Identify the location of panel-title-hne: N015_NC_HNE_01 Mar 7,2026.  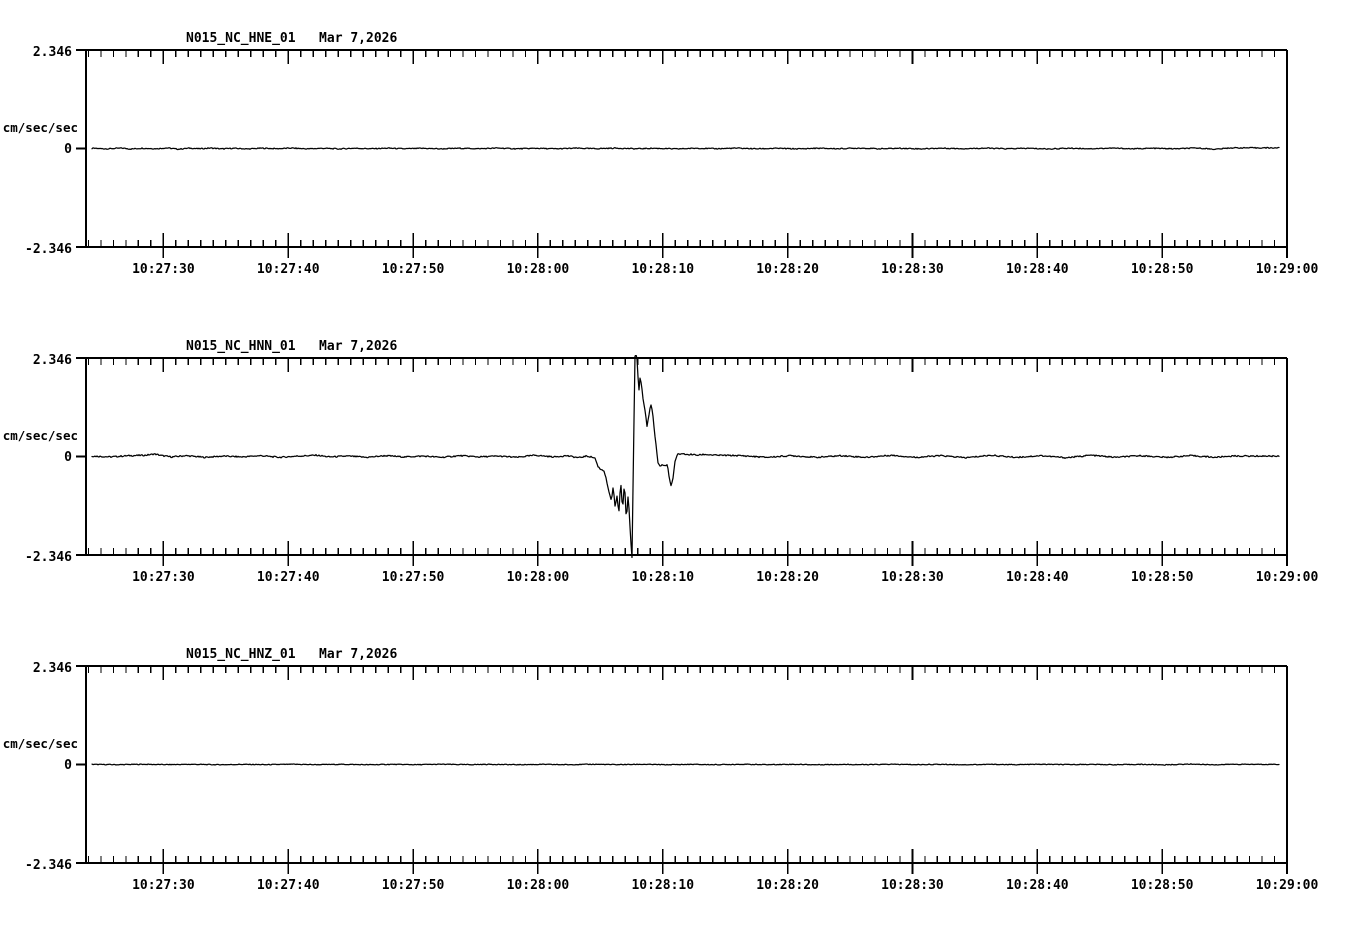
(292, 38).